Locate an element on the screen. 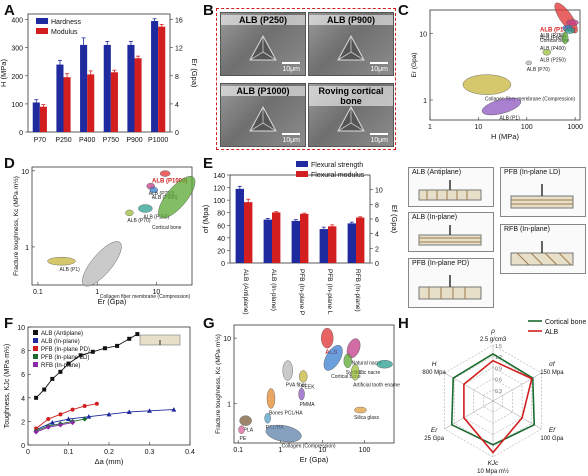 The height and width of the screenshot is (476, 588). scale-bar is located at coordinates (291, 134).